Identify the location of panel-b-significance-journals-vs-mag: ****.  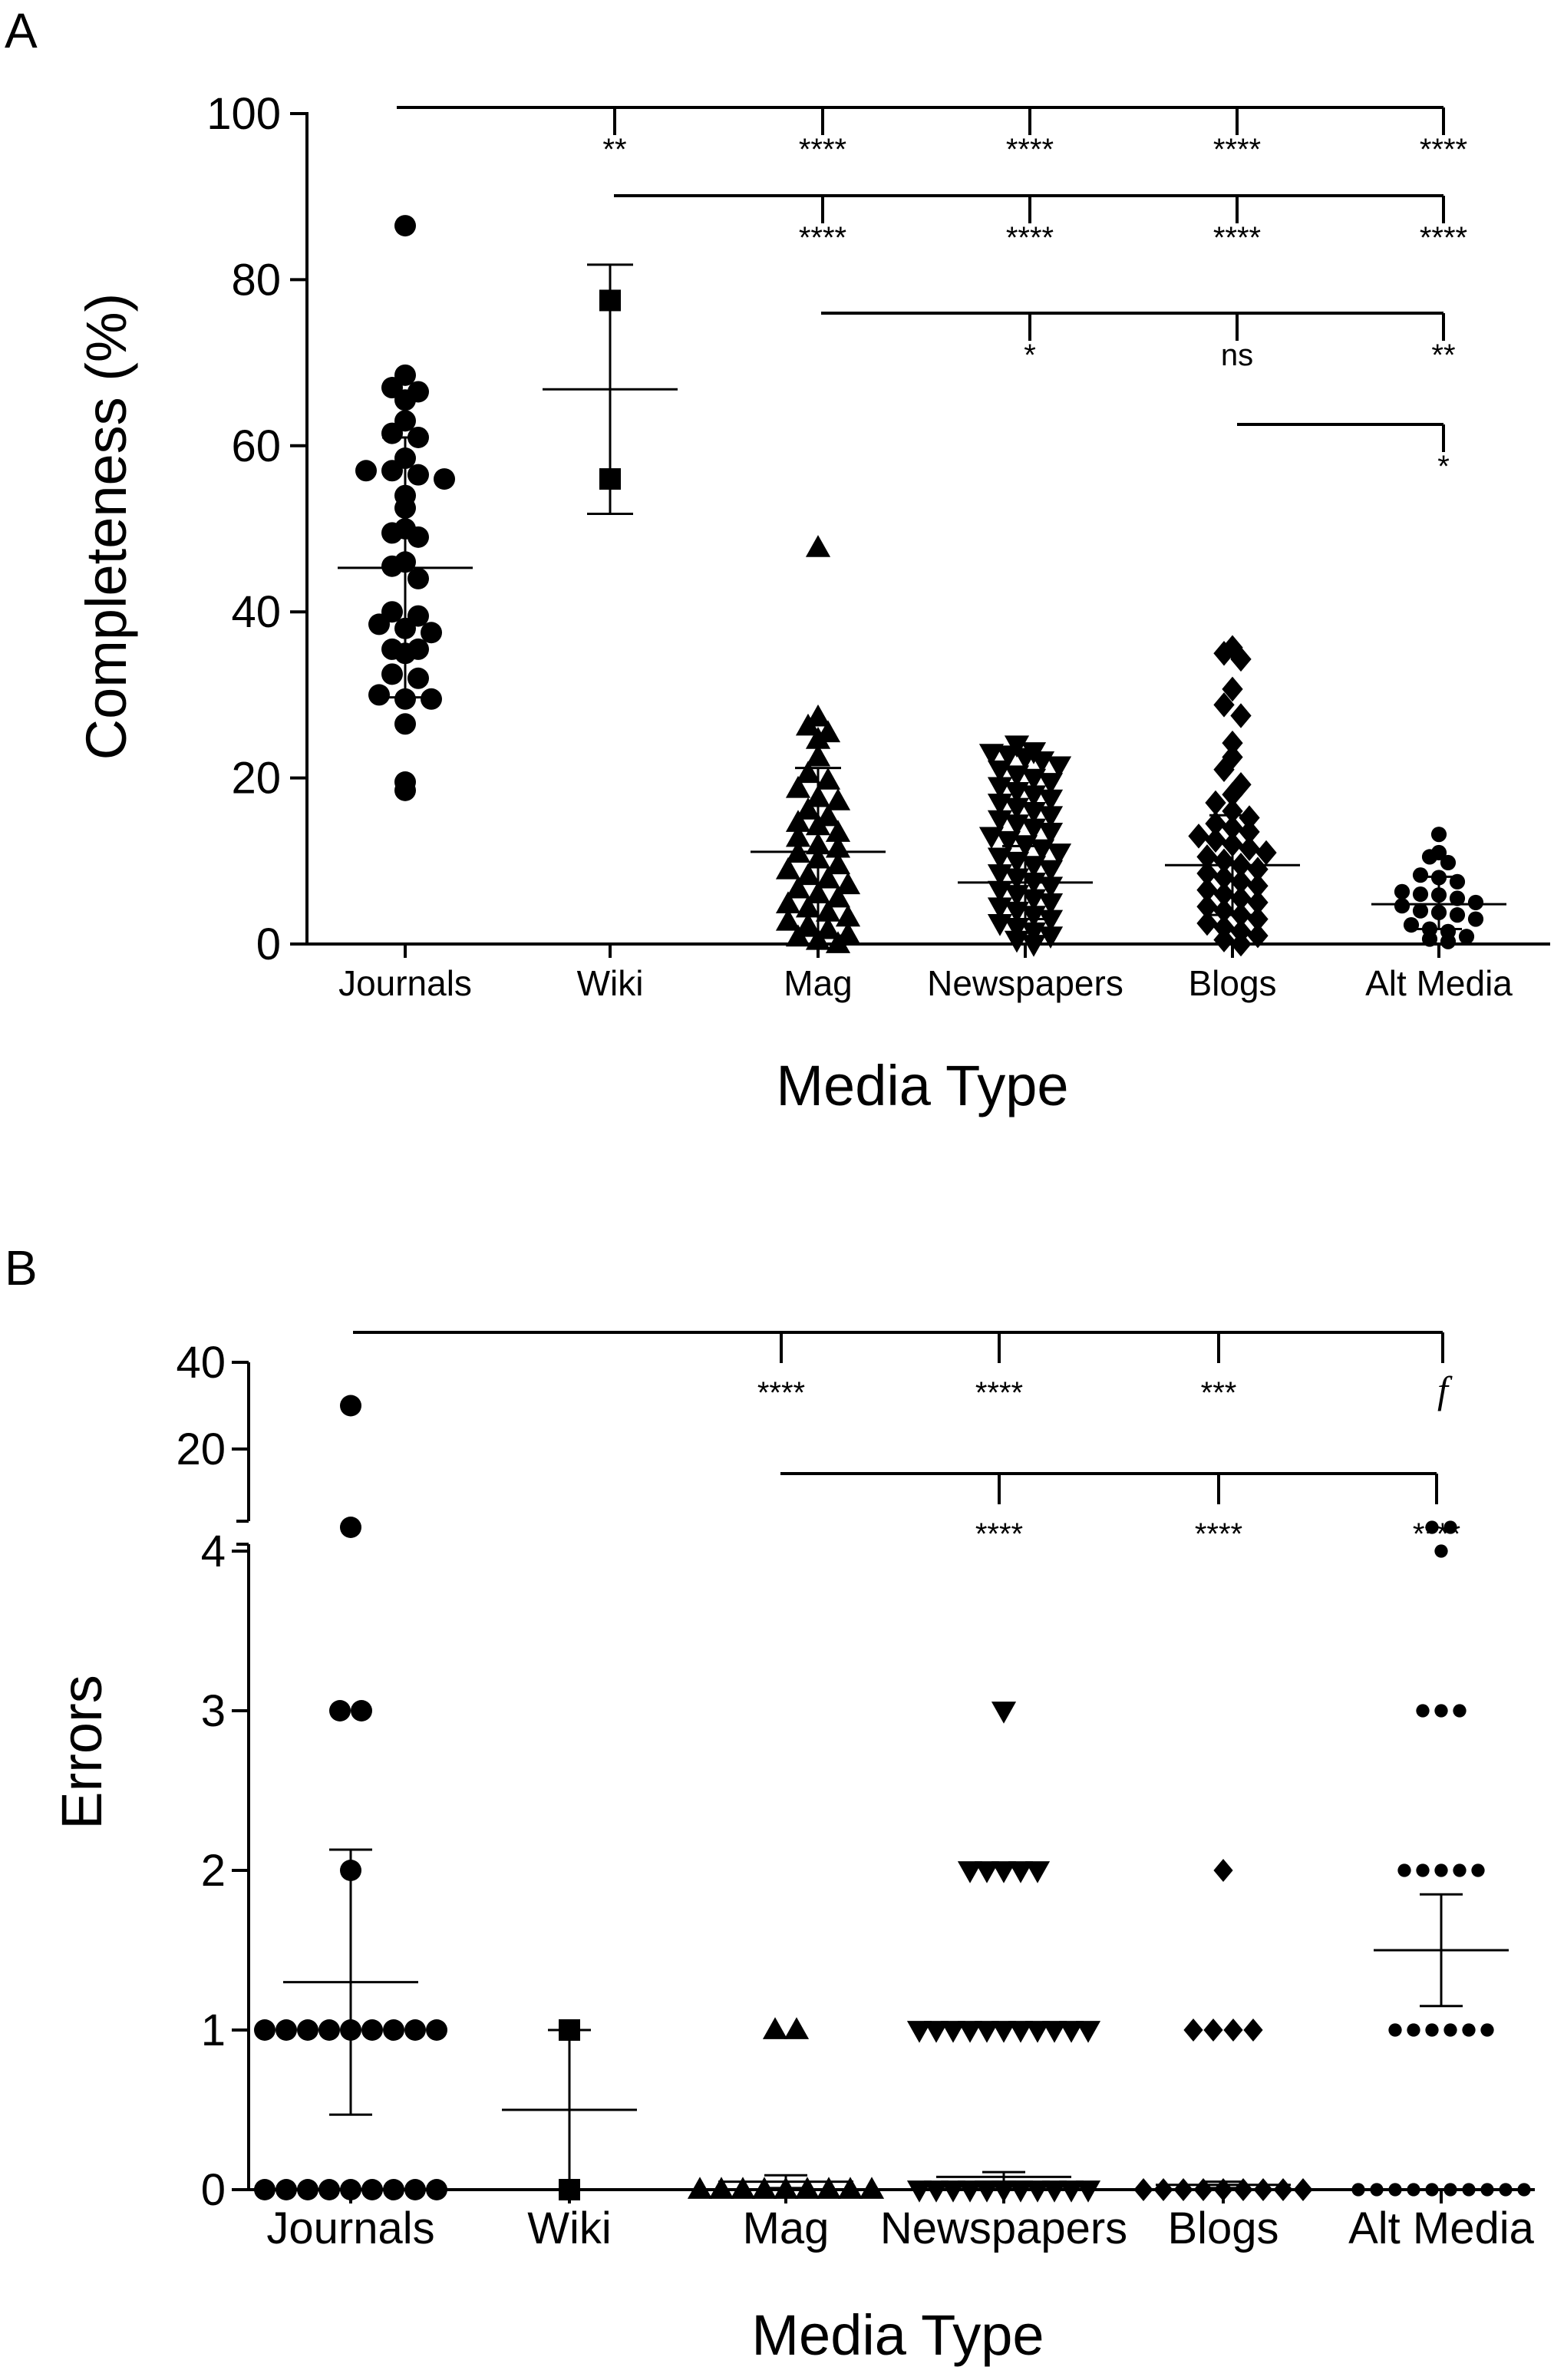
(781, 1393).